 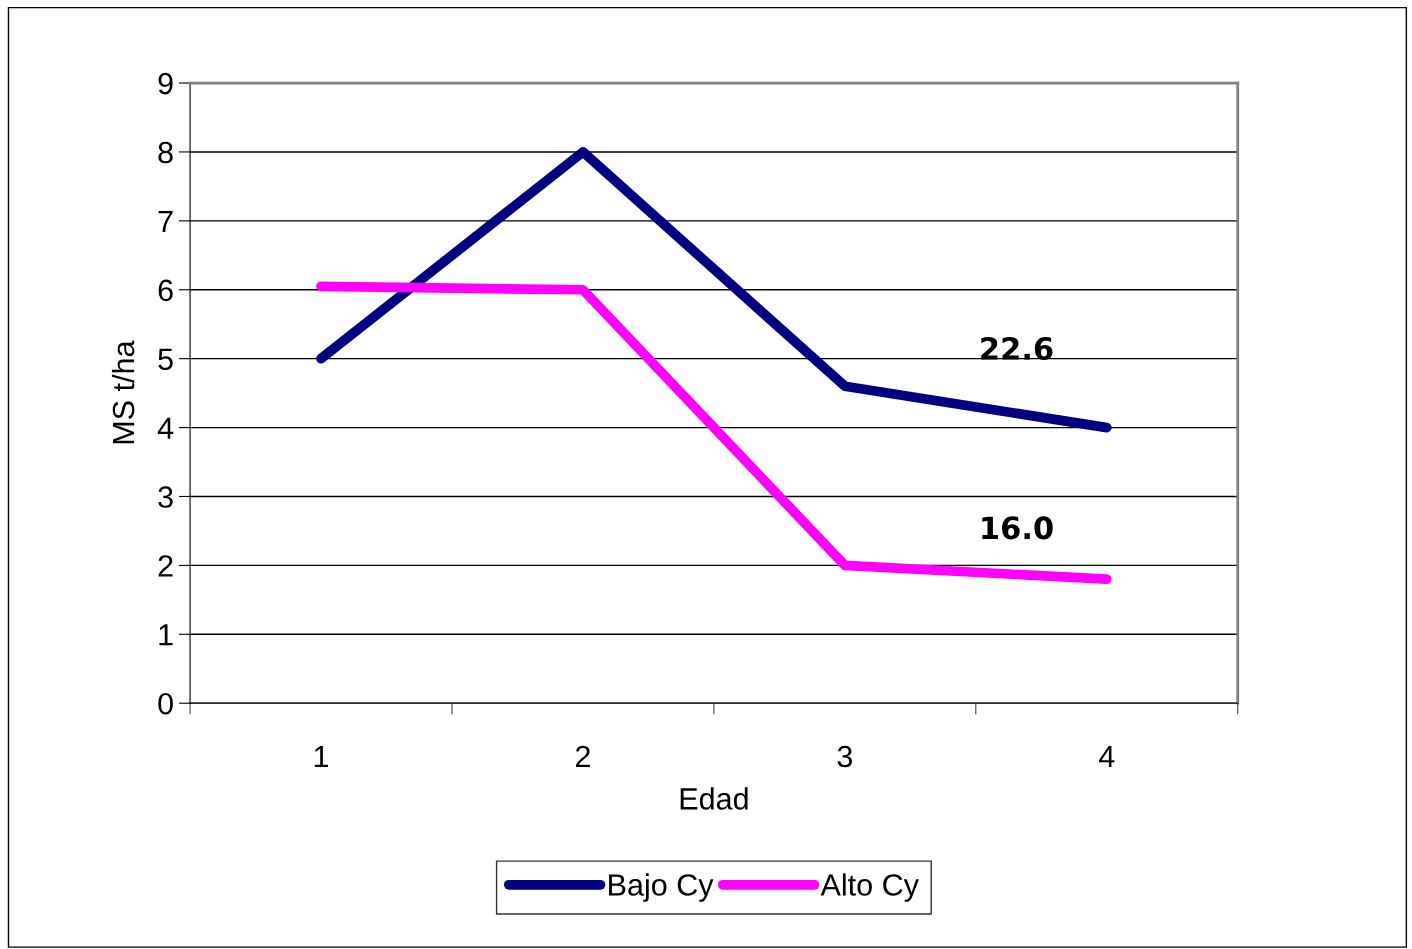 What do you see at coordinates (165, 497) in the screenshot?
I see `y-tick-label: 3` at bounding box center [165, 497].